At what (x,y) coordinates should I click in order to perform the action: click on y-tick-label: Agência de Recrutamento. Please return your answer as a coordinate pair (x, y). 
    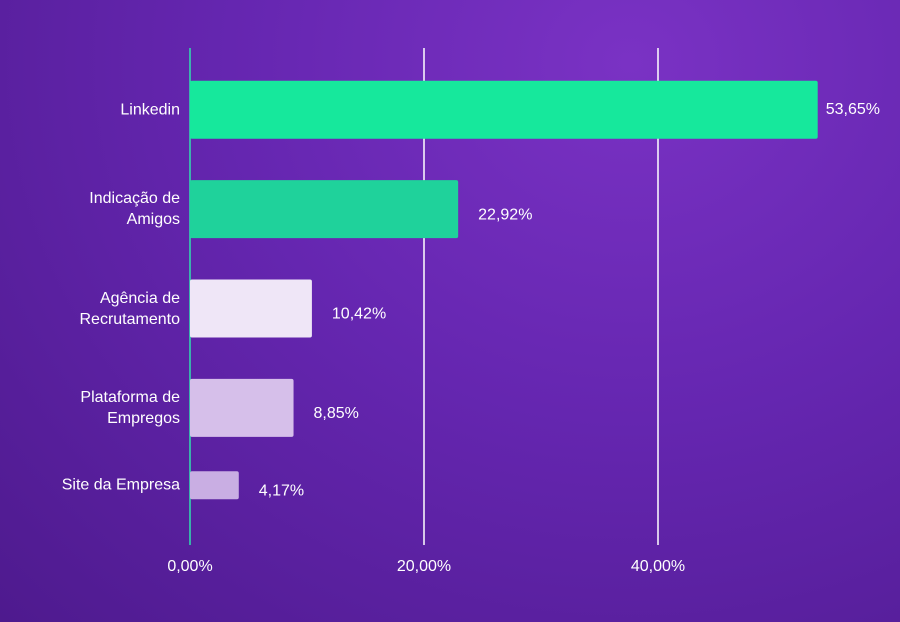
    Looking at the image, I should click on (130, 308).